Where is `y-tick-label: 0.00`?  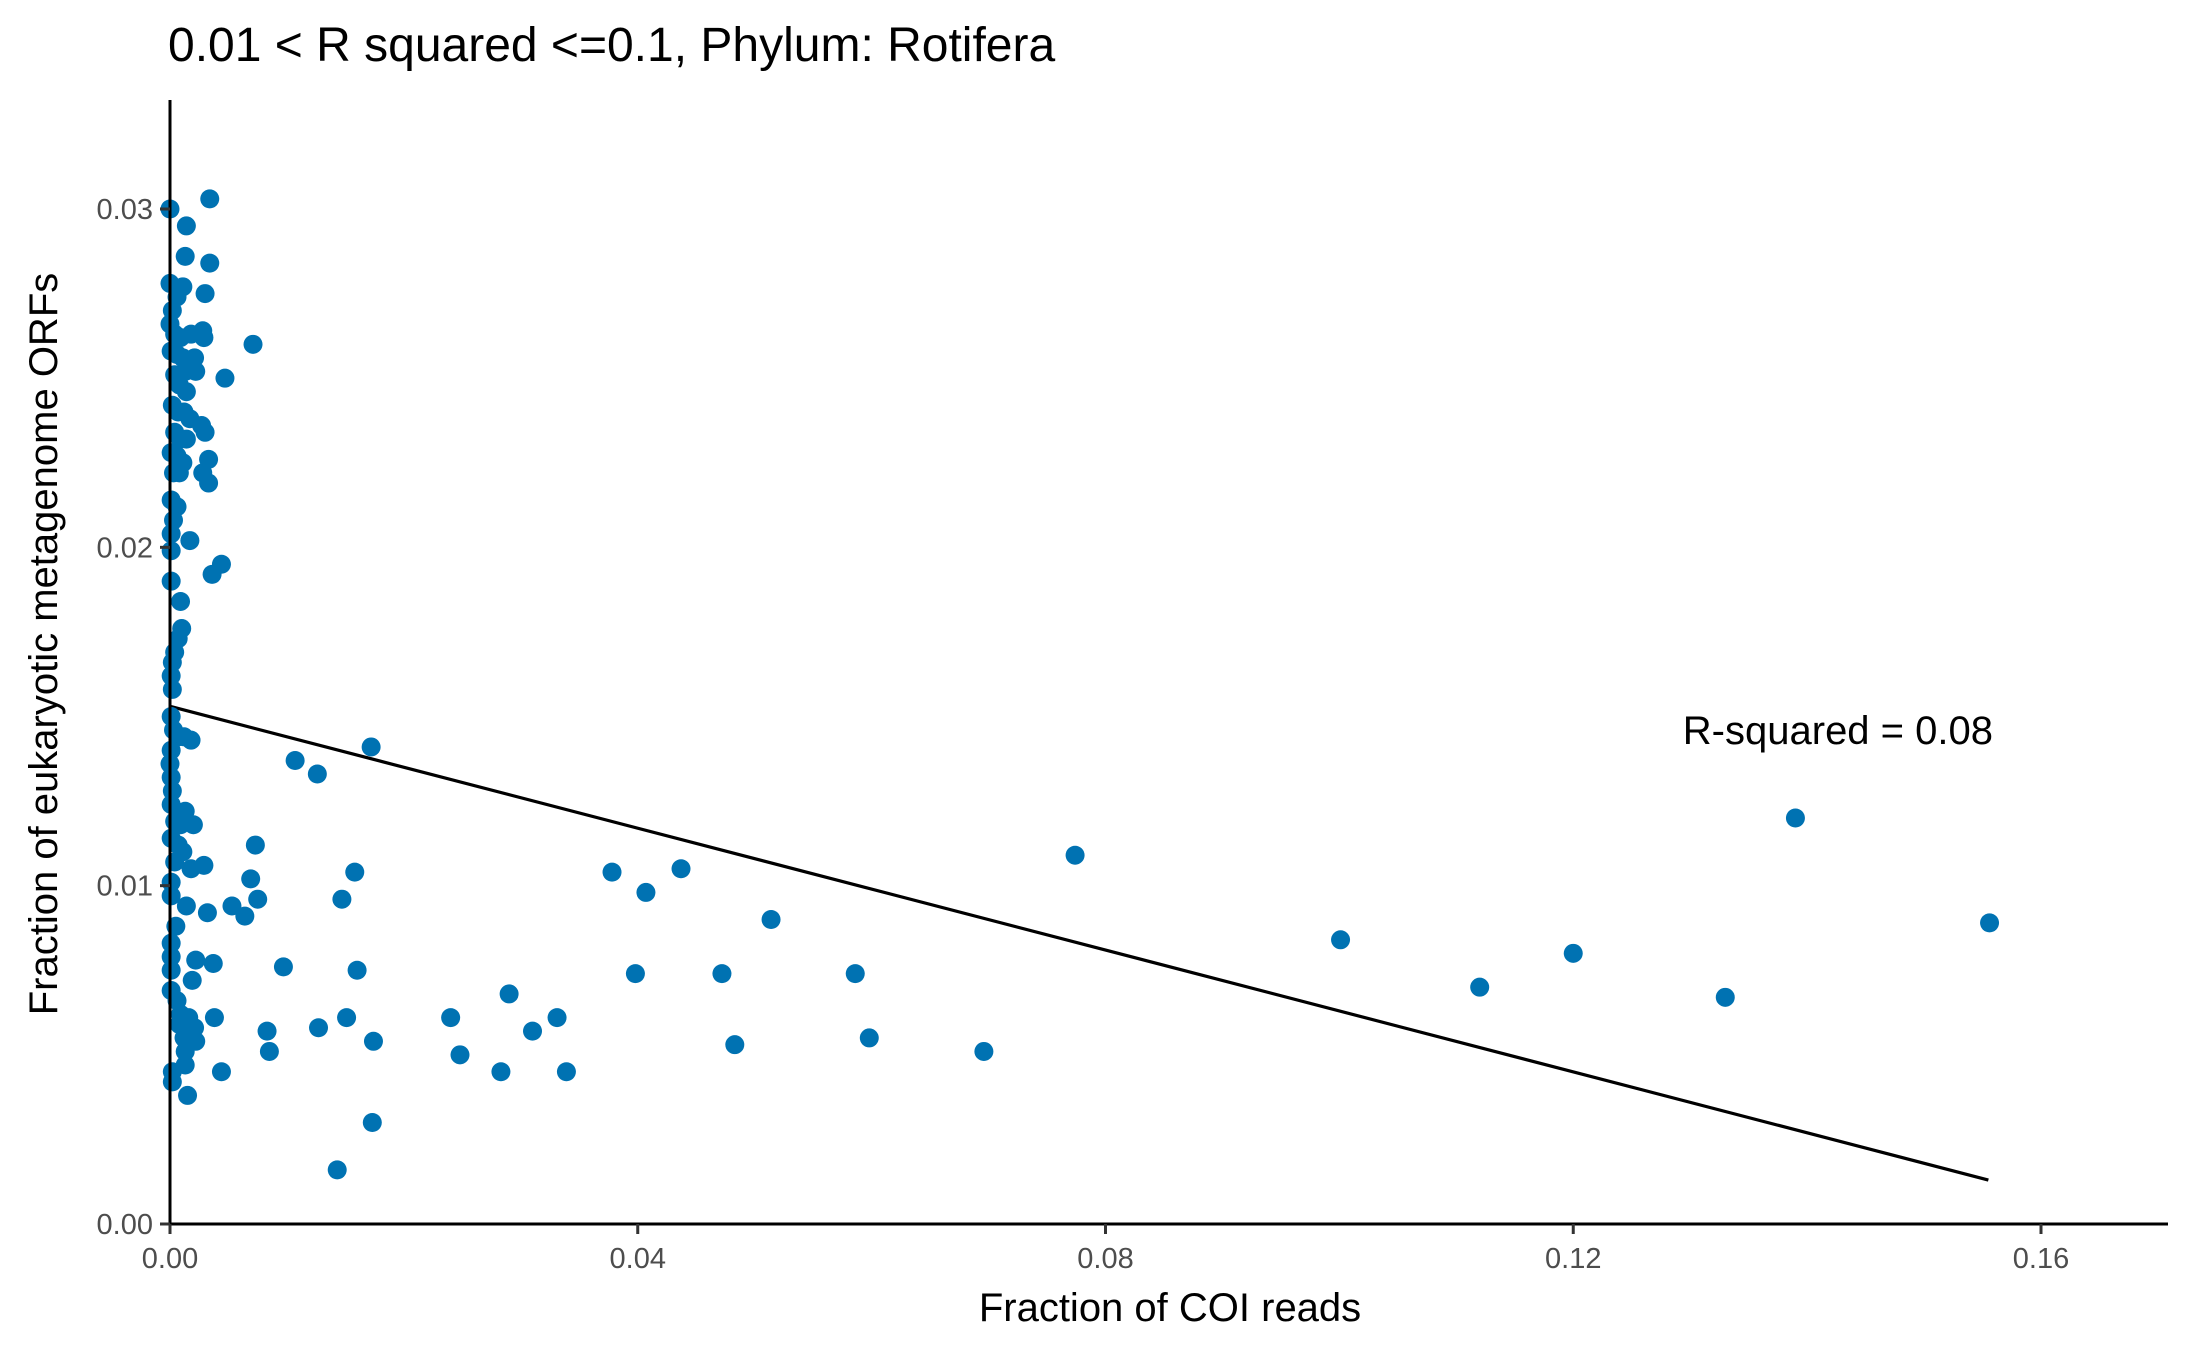
y-tick-label: 0.00 is located at coordinates (125, 1225).